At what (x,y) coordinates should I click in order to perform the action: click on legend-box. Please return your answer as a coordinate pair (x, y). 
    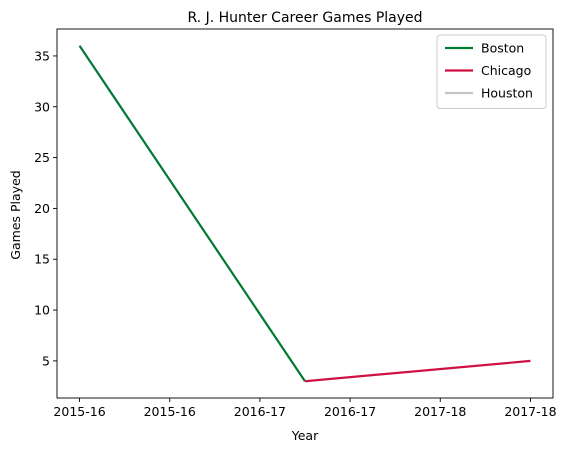
    Looking at the image, I should click on (491, 71).